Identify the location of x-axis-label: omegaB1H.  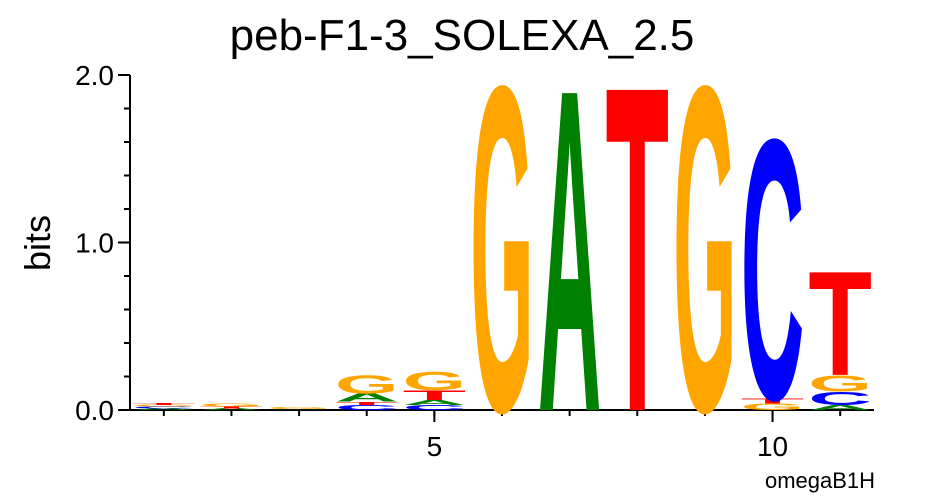
(820, 480).